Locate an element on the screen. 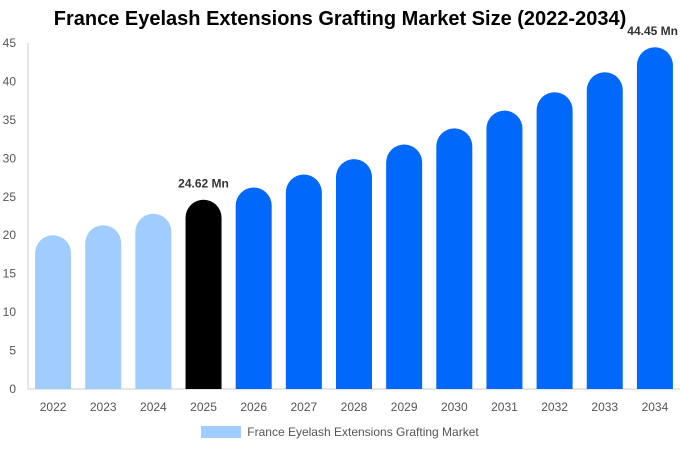 The width and height of the screenshot is (680, 450). x-tick-label: 2029 is located at coordinates (404, 407).